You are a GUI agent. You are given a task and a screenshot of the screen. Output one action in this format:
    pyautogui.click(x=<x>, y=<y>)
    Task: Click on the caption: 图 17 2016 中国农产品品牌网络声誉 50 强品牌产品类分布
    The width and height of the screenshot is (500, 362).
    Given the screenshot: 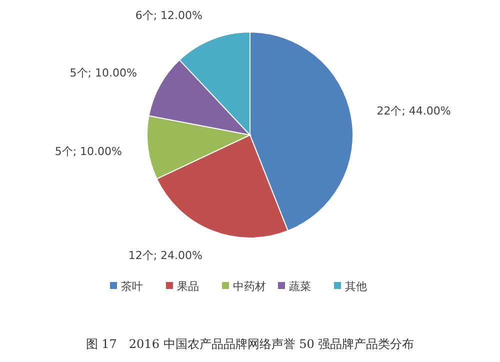 What is the action you would take?
    pyautogui.click(x=250, y=344)
    